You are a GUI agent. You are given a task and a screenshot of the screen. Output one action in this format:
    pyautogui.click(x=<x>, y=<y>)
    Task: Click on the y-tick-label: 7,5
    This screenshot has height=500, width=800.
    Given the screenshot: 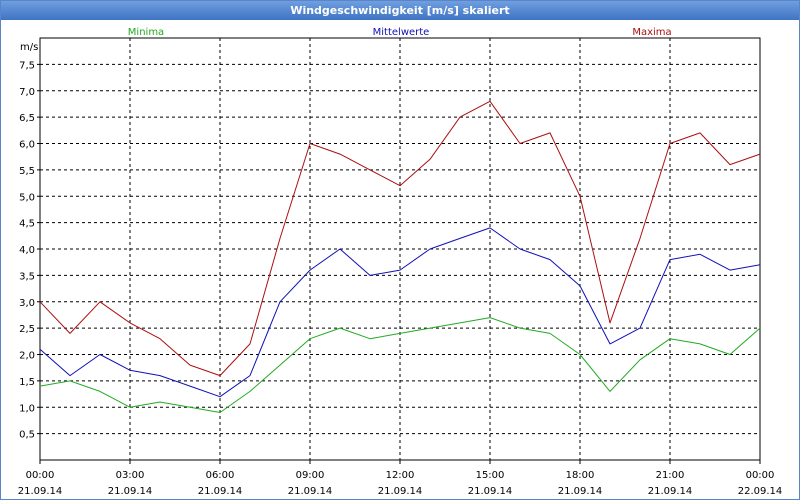 What is the action you would take?
    pyautogui.click(x=27, y=65)
    